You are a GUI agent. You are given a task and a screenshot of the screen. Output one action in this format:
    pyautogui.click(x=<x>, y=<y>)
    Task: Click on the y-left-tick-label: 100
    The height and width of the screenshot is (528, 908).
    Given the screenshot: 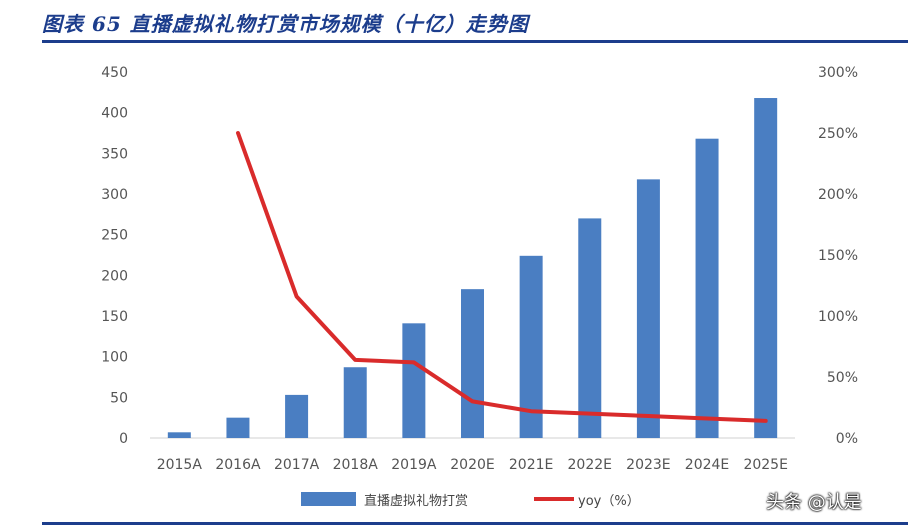 What is the action you would take?
    pyautogui.click(x=114, y=358)
    